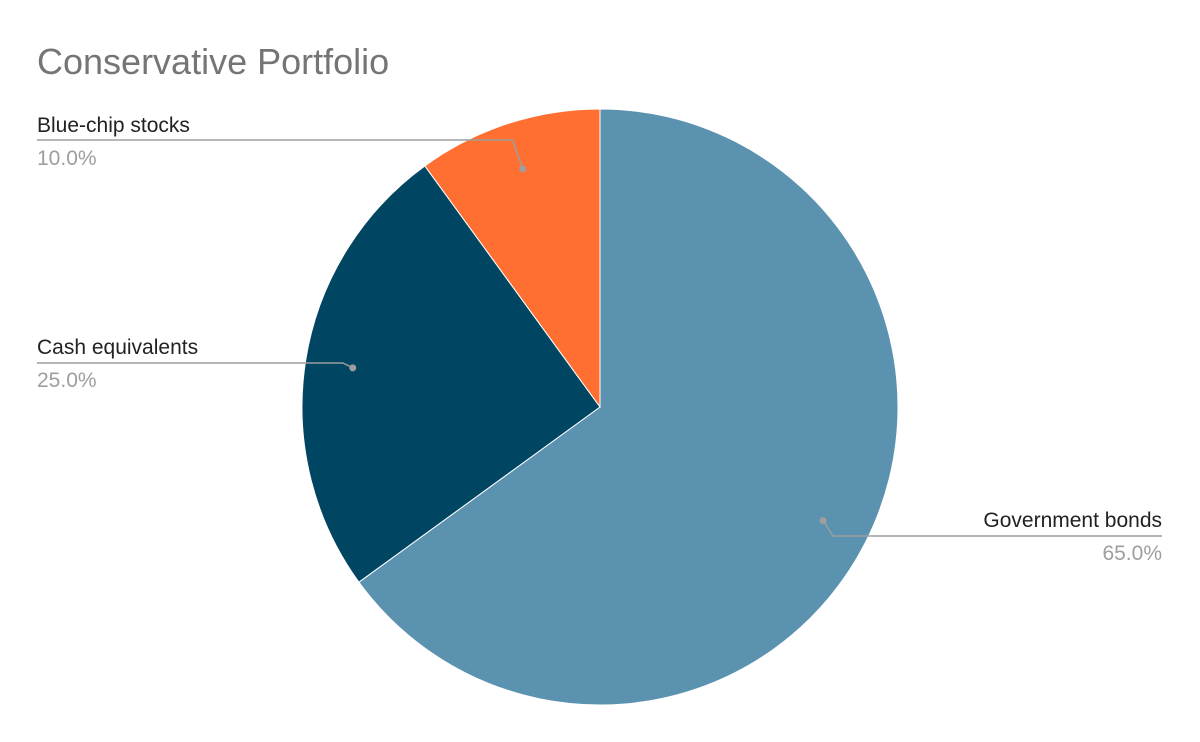 The width and height of the screenshot is (1200, 742). I want to click on slice-value-label: 10.0%, so click(67, 158).